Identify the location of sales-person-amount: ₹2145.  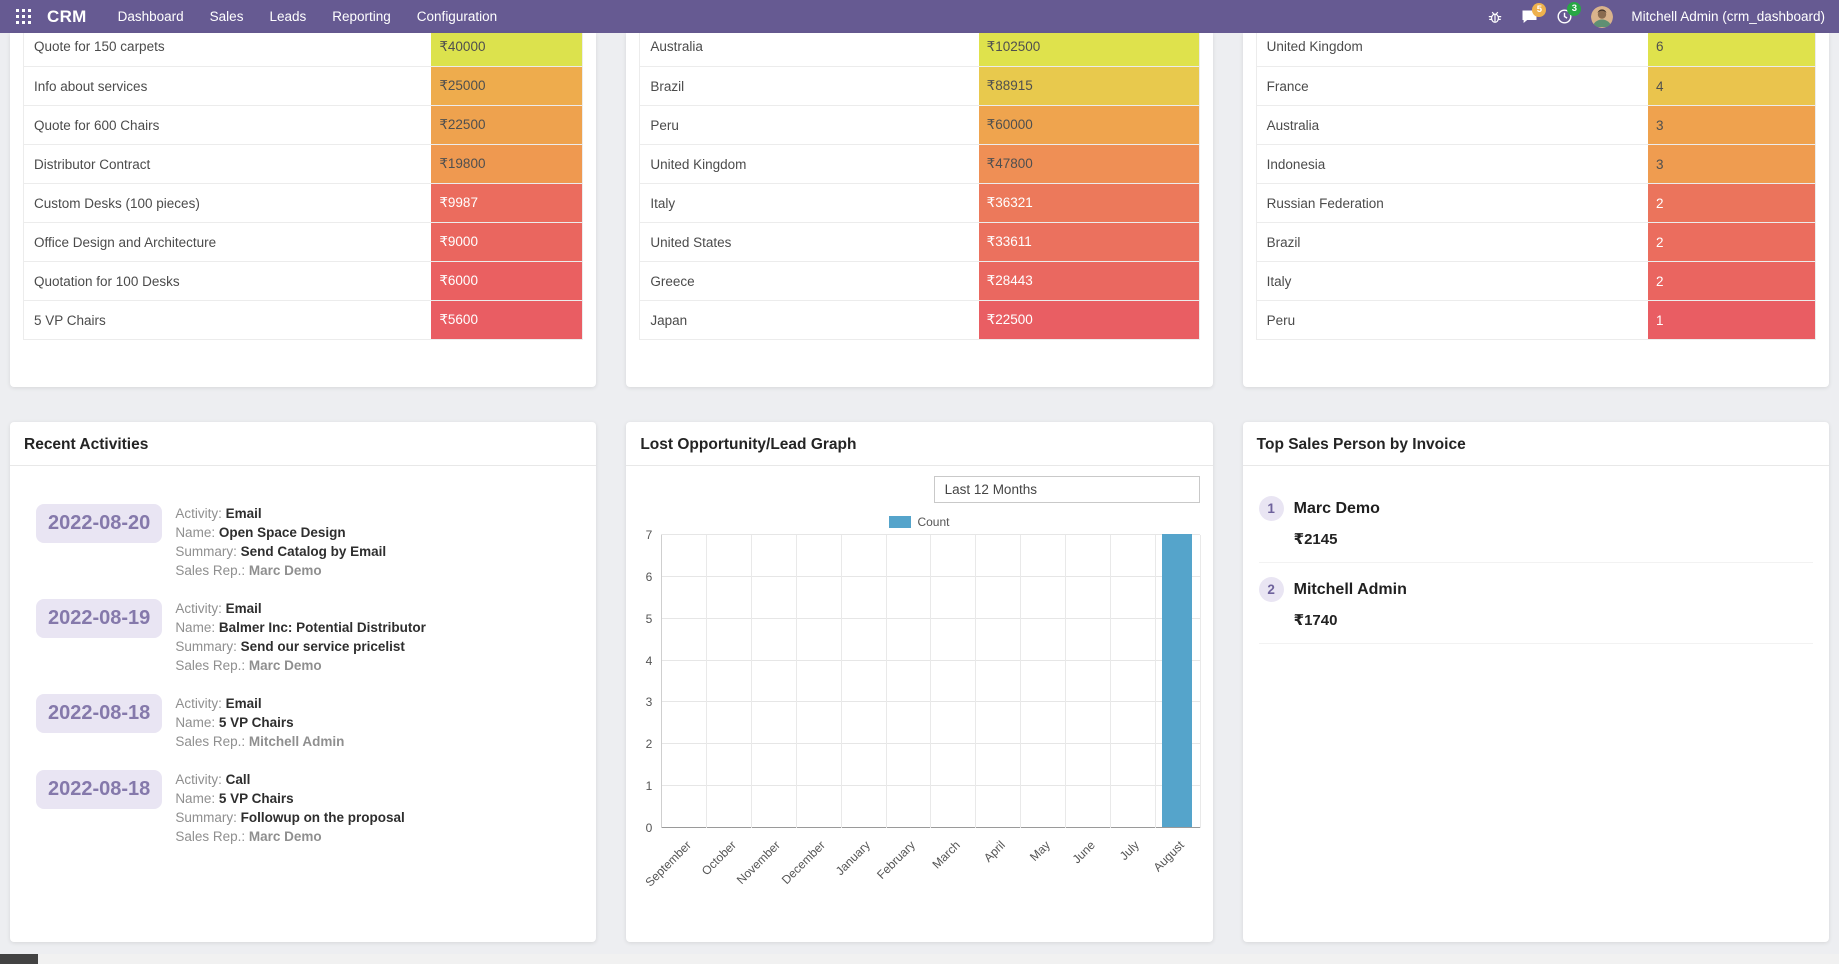
(1315, 539).